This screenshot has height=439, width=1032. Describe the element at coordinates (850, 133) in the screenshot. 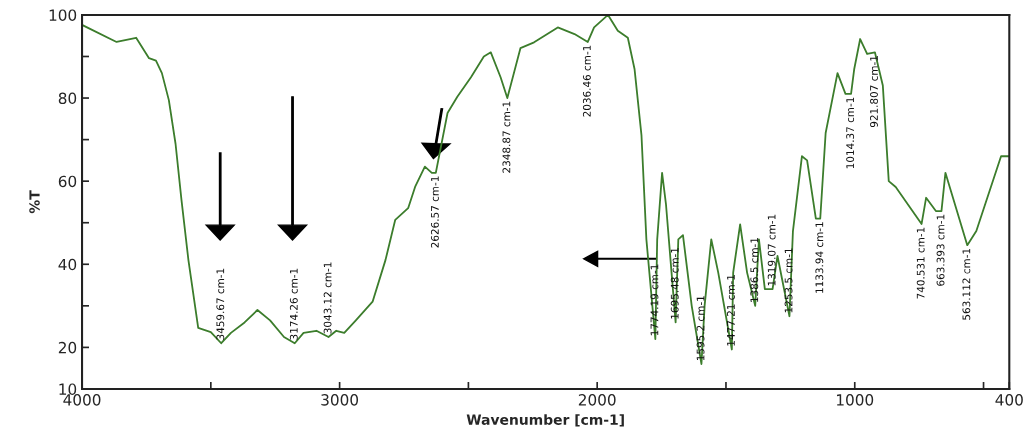

I see `annotation: 1014.37 cm-1` at that location.